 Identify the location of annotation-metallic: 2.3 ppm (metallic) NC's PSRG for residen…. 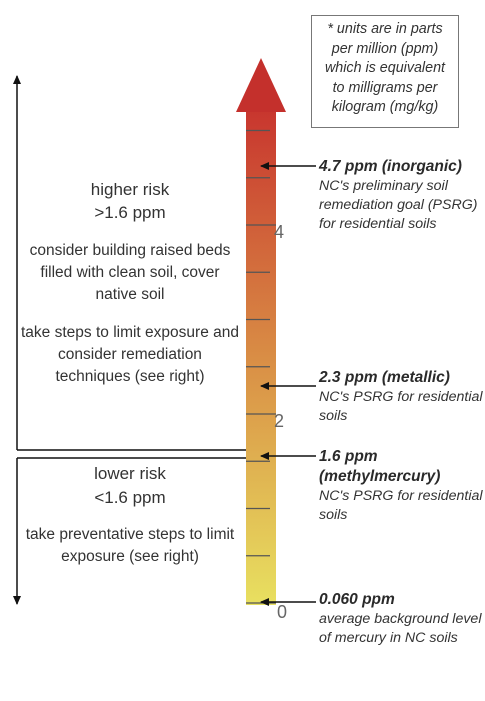
(402, 397).